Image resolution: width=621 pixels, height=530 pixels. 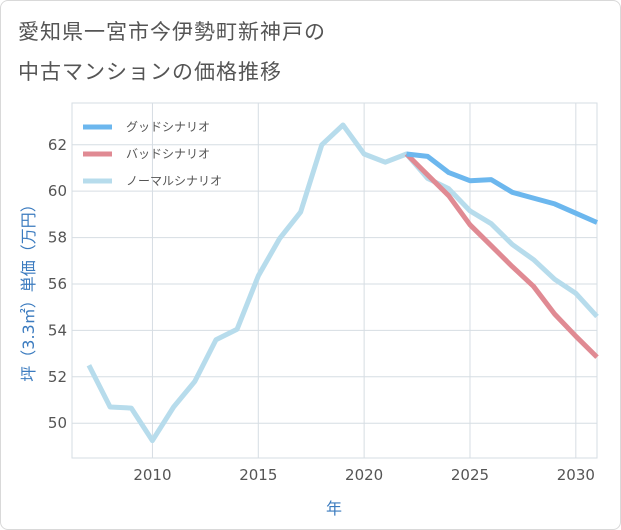 I want to click on x-tick-label: 2025, so click(x=470, y=475).